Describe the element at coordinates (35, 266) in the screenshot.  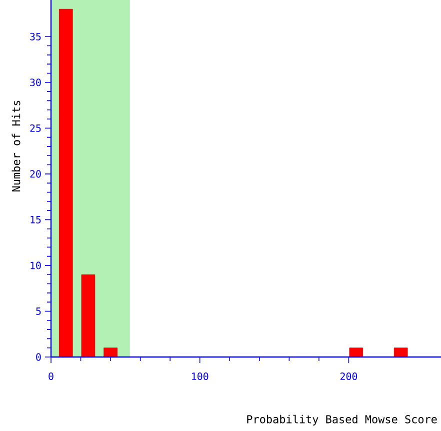
I see `y-tick-label: 10` at that location.